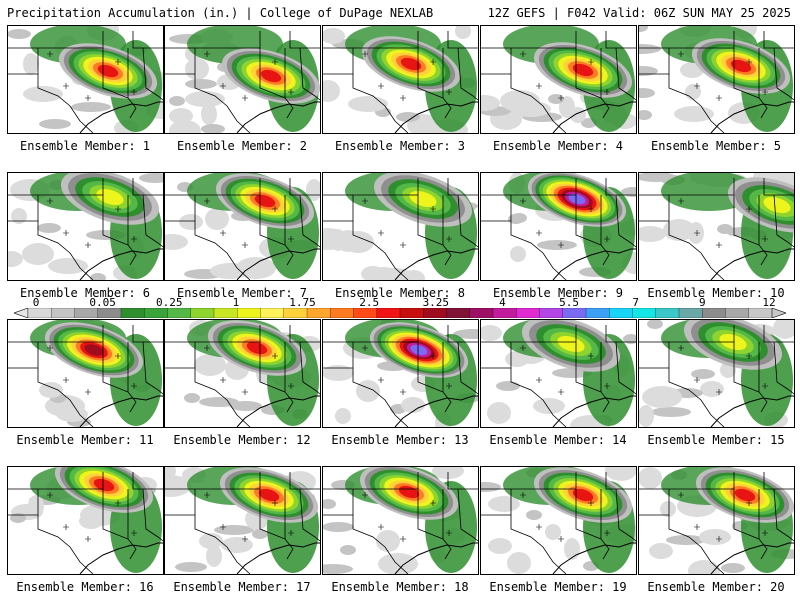  What do you see at coordinates (558, 146) in the screenshot?
I see `member-label: Ensemble Member: 4` at bounding box center [558, 146].